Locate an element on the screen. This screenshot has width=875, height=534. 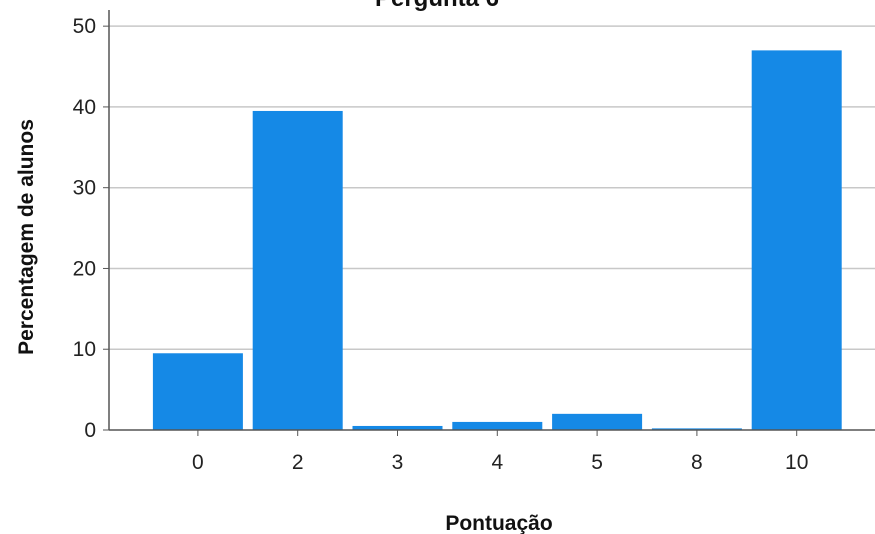
x-tick-label: 4 is located at coordinates (497, 462).